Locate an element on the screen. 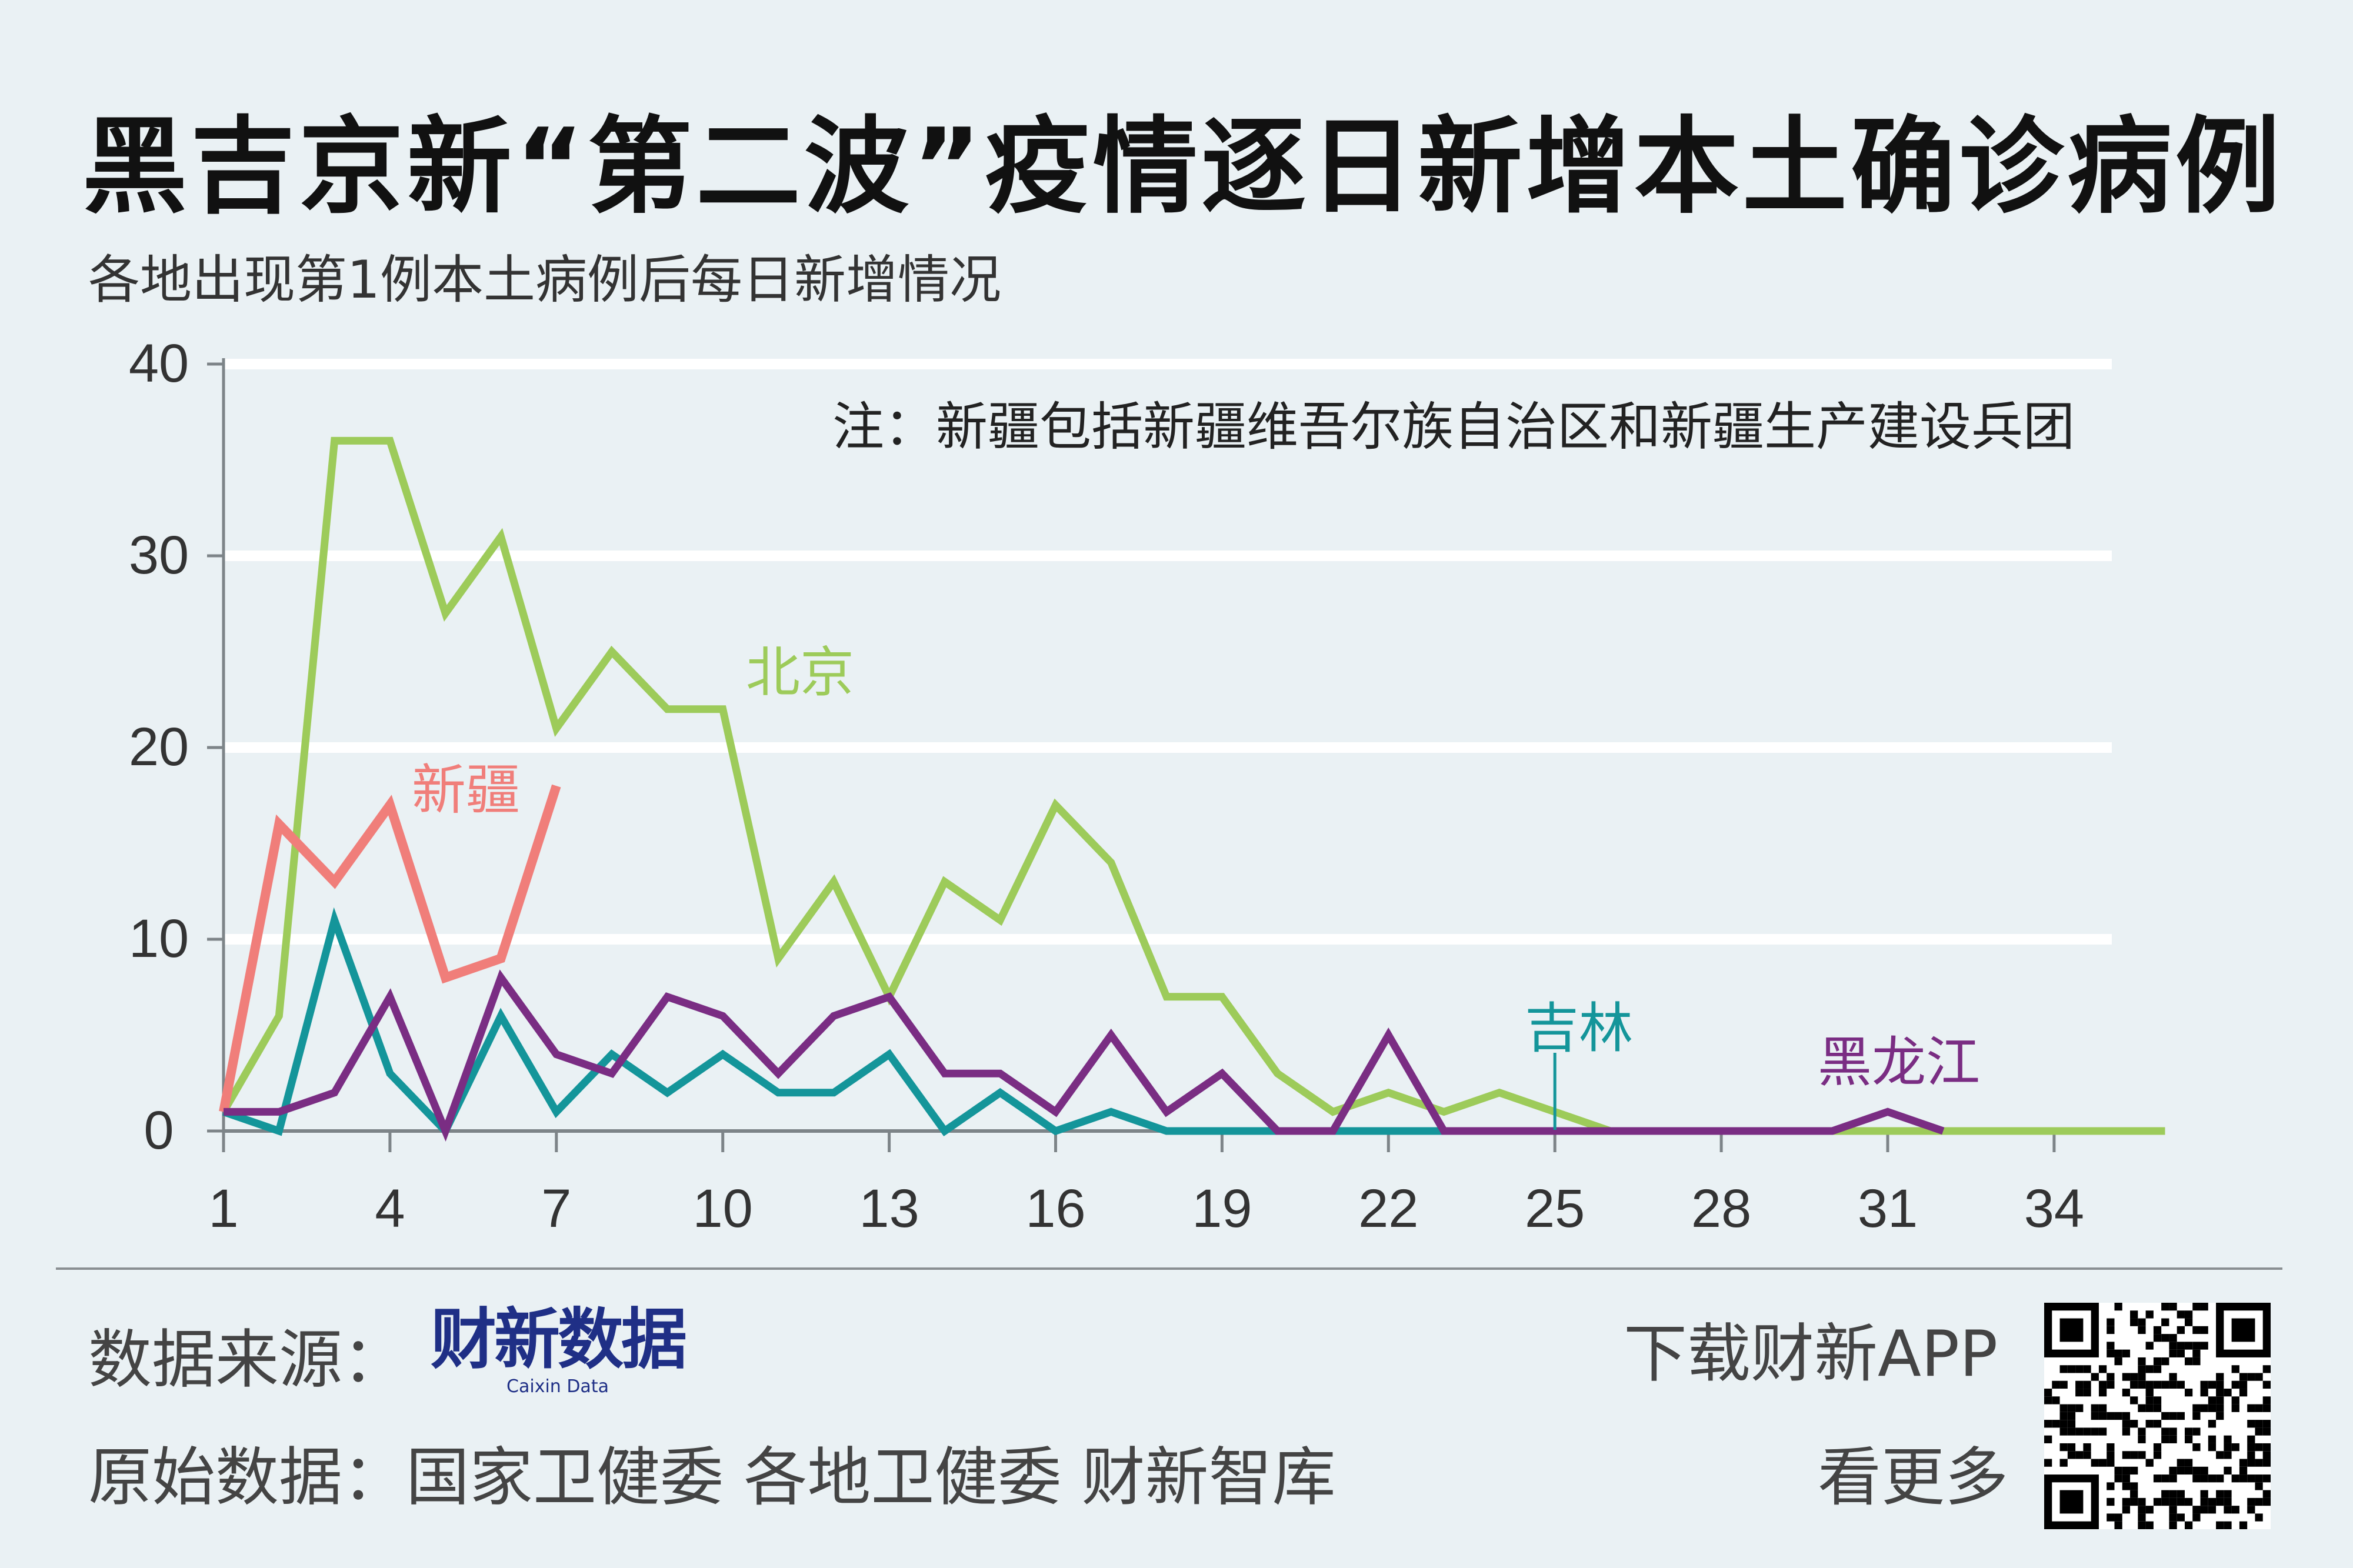  series-label: 吉林 is located at coordinates (1579, 1028).